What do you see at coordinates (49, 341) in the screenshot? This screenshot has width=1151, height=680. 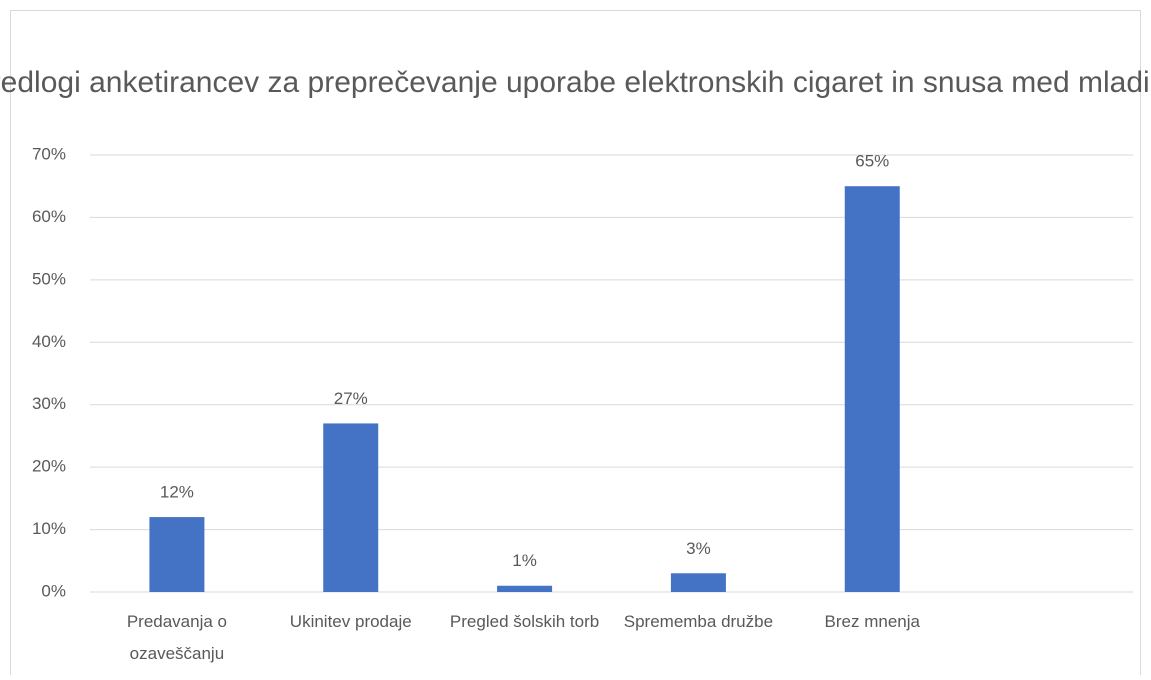 I see `y-tick-label: 40%` at bounding box center [49, 341].